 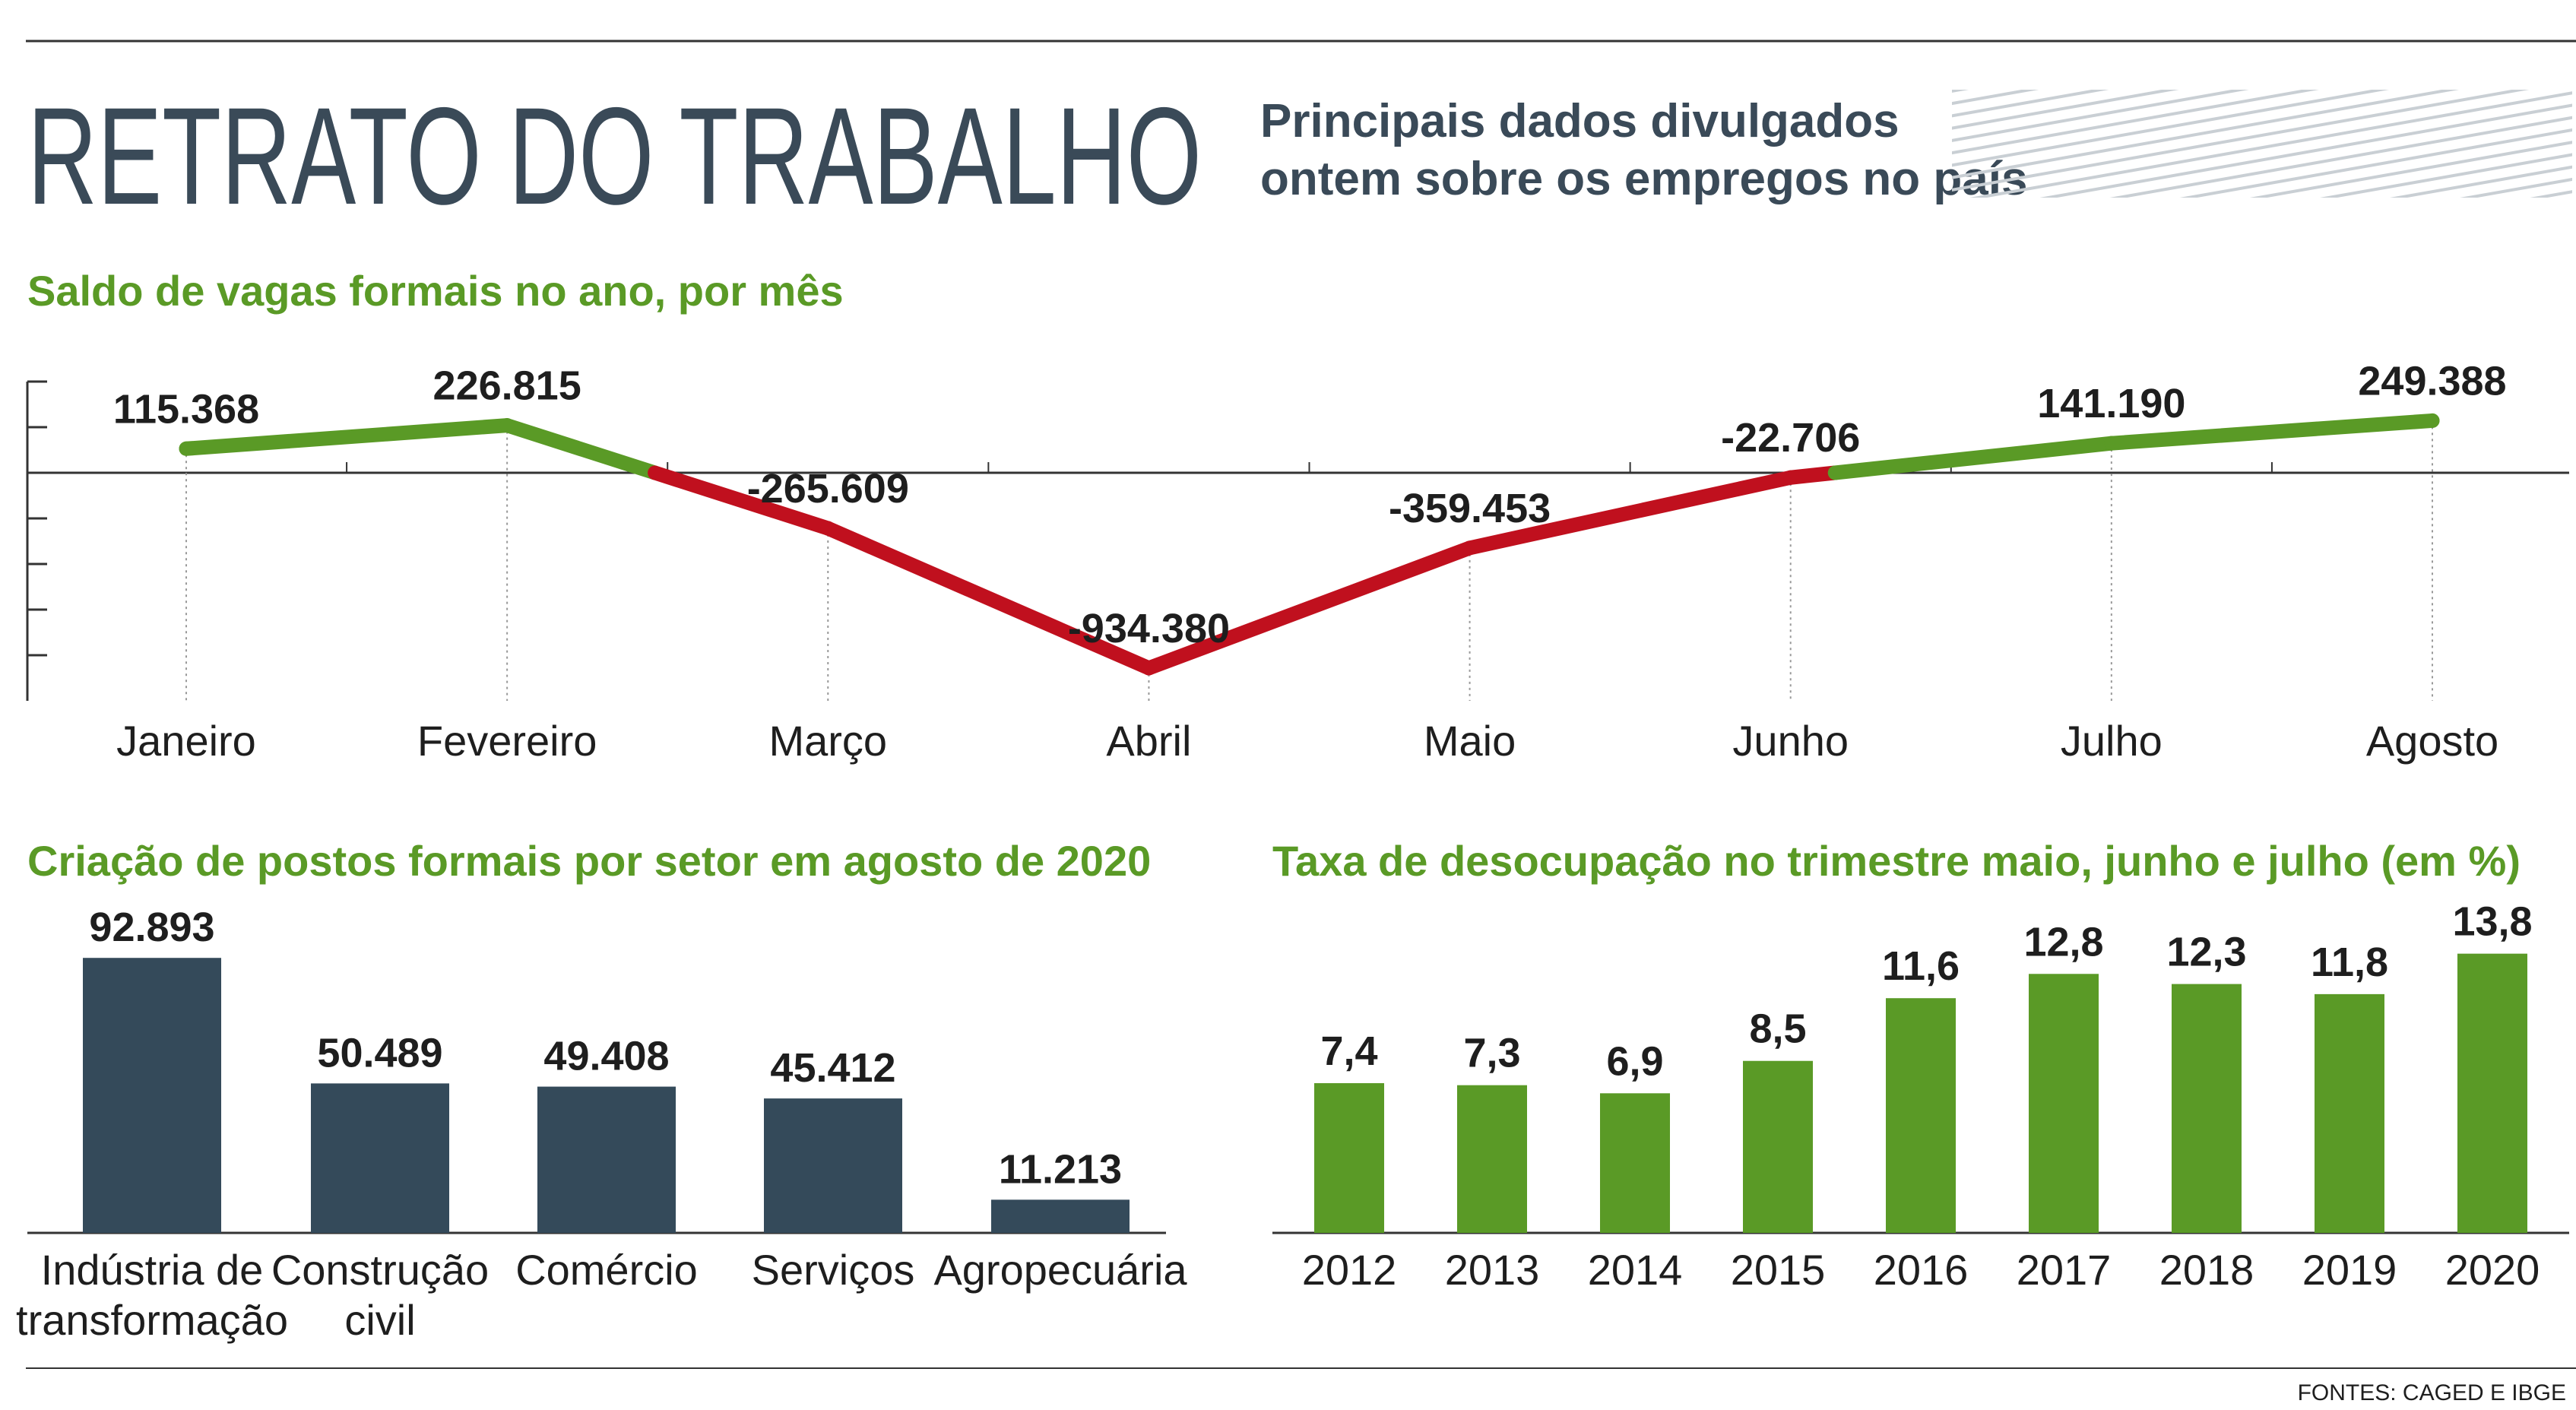 What do you see at coordinates (2432, 1392) in the screenshot?
I see `source-note: FONTES: CAGED E IBGE` at bounding box center [2432, 1392].